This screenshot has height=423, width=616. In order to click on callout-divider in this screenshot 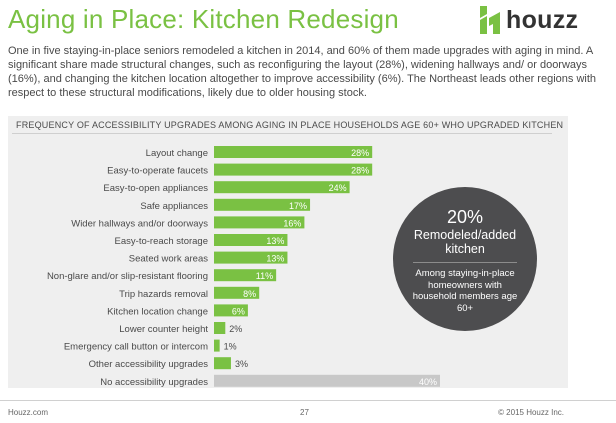, I will do `click(465, 262)`.